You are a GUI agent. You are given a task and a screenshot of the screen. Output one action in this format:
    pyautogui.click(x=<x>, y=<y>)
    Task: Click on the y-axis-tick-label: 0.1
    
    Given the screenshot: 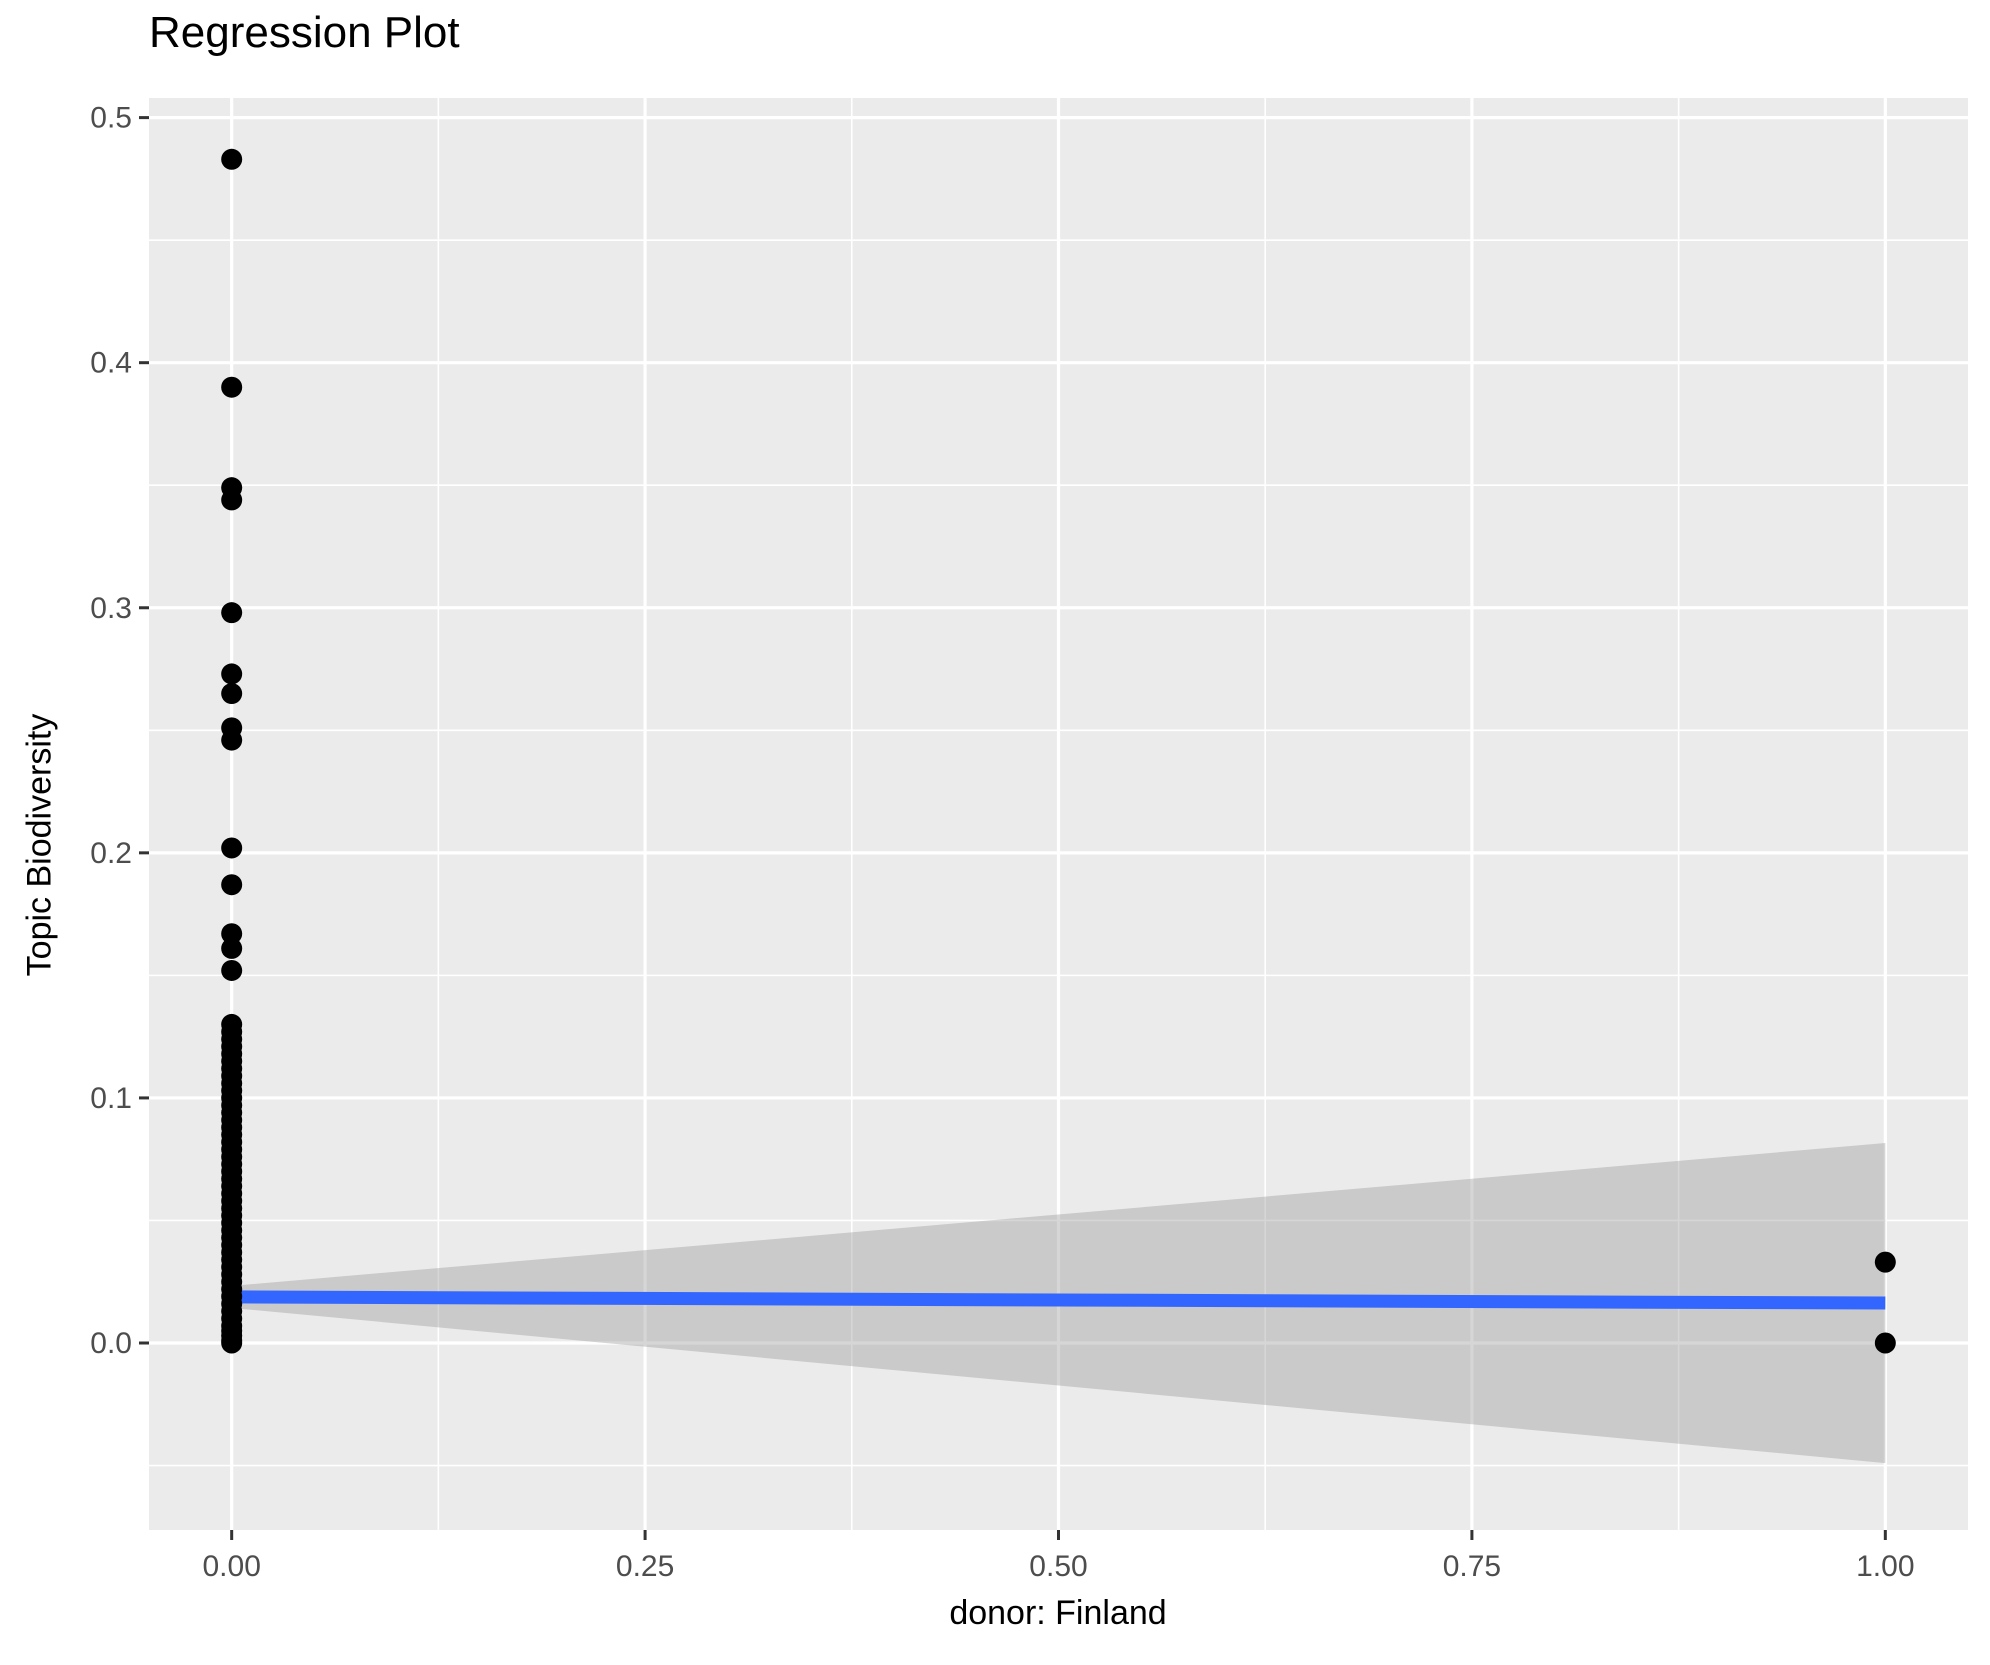 What is the action you would take?
    pyautogui.click(x=111, y=1098)
    